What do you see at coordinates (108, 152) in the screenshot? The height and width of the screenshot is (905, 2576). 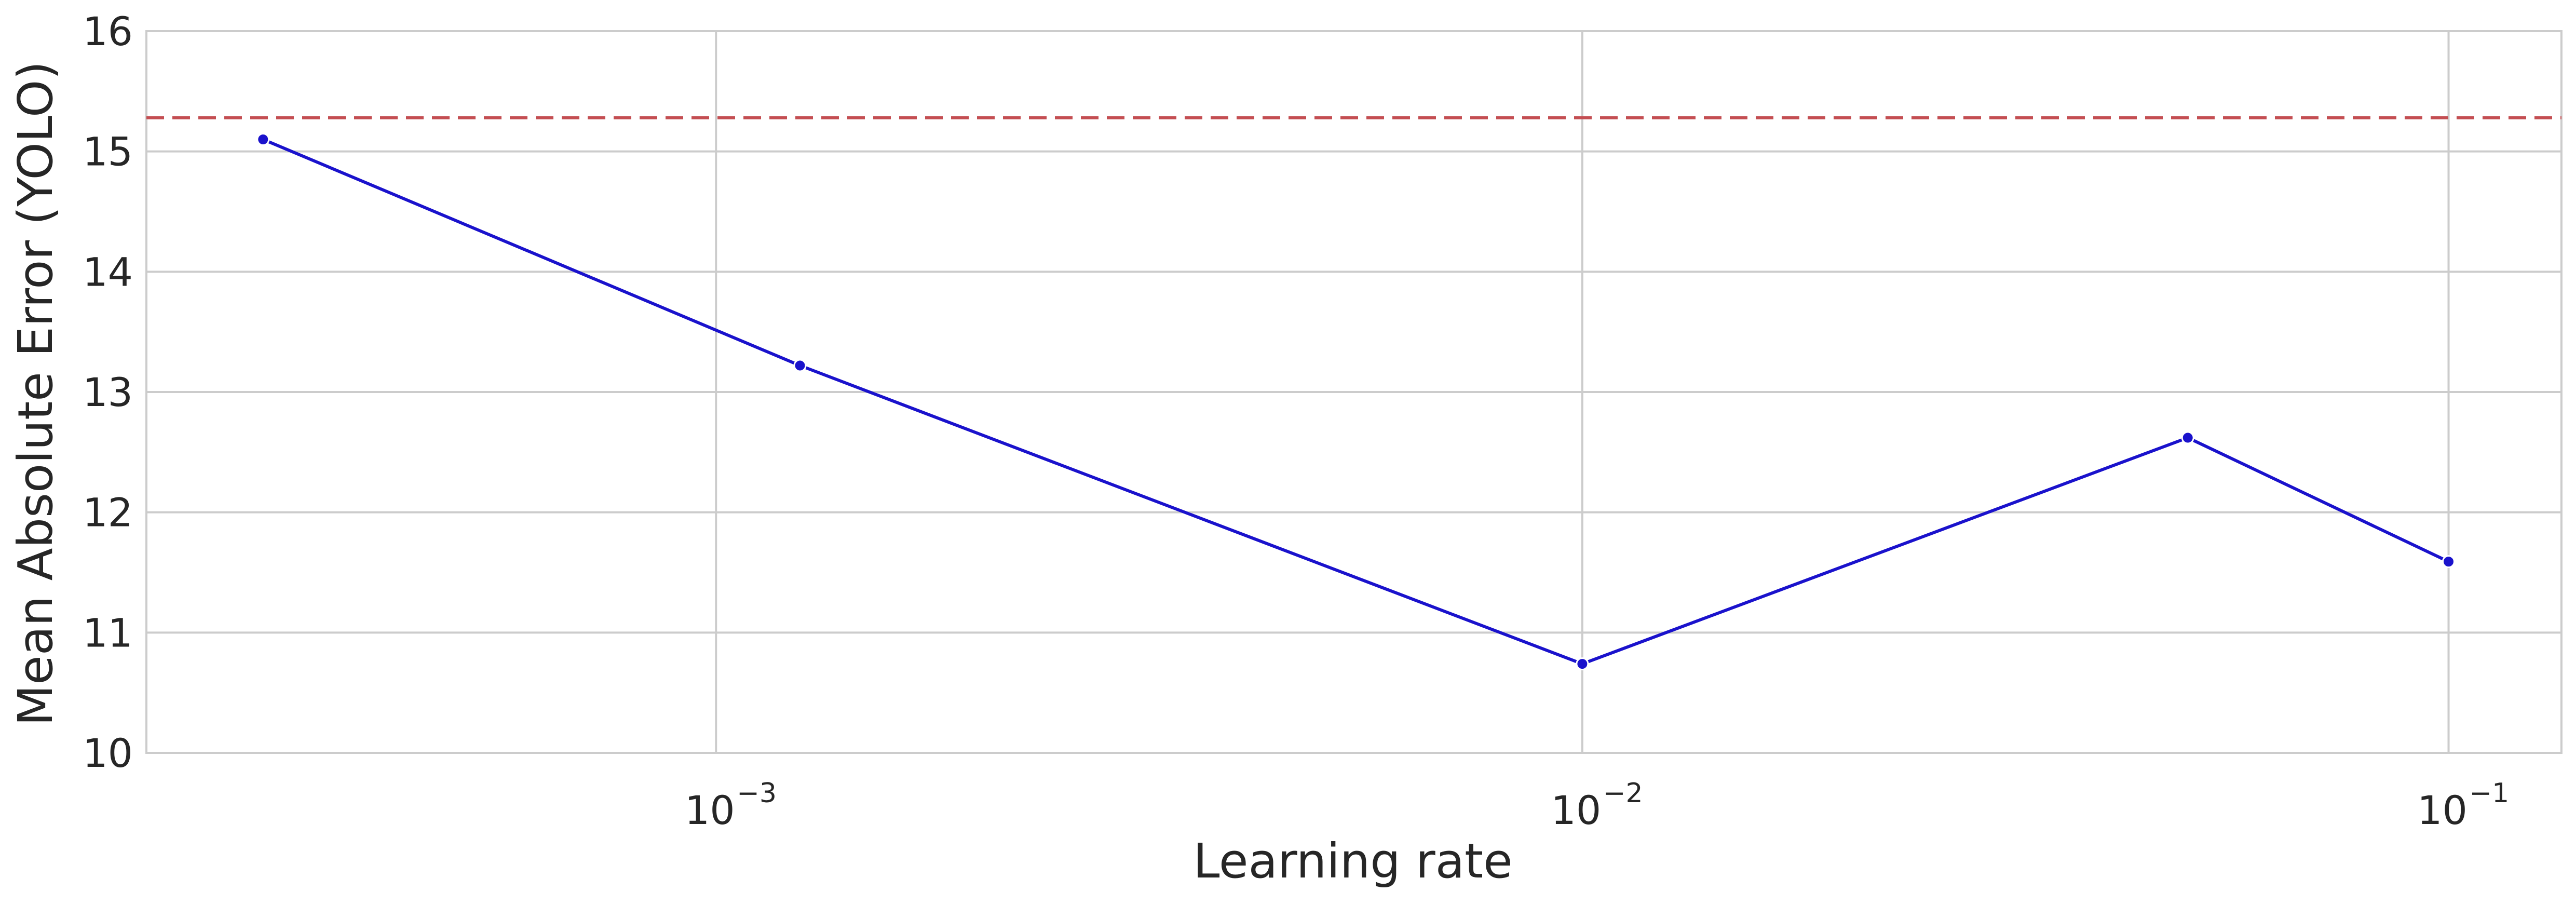 I see `y-tick-label: 15` at bounding box center [108, 152].